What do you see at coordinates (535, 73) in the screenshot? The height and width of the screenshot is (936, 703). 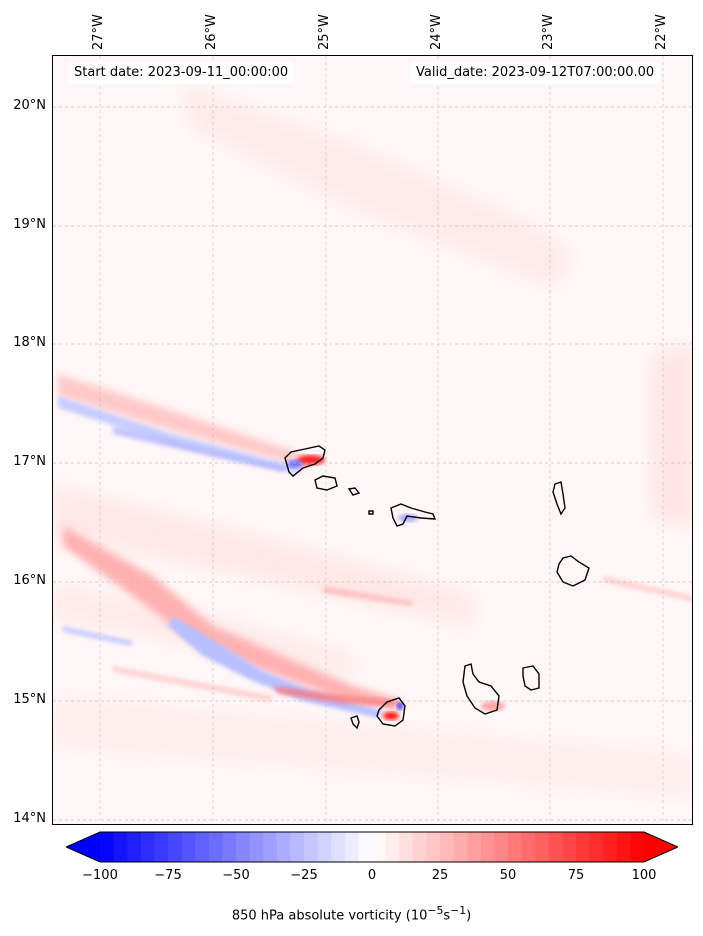 I see `valid-date-label: Valid_date: 2023-09-12T07:00:00.00` at bounding box center [535, 73].